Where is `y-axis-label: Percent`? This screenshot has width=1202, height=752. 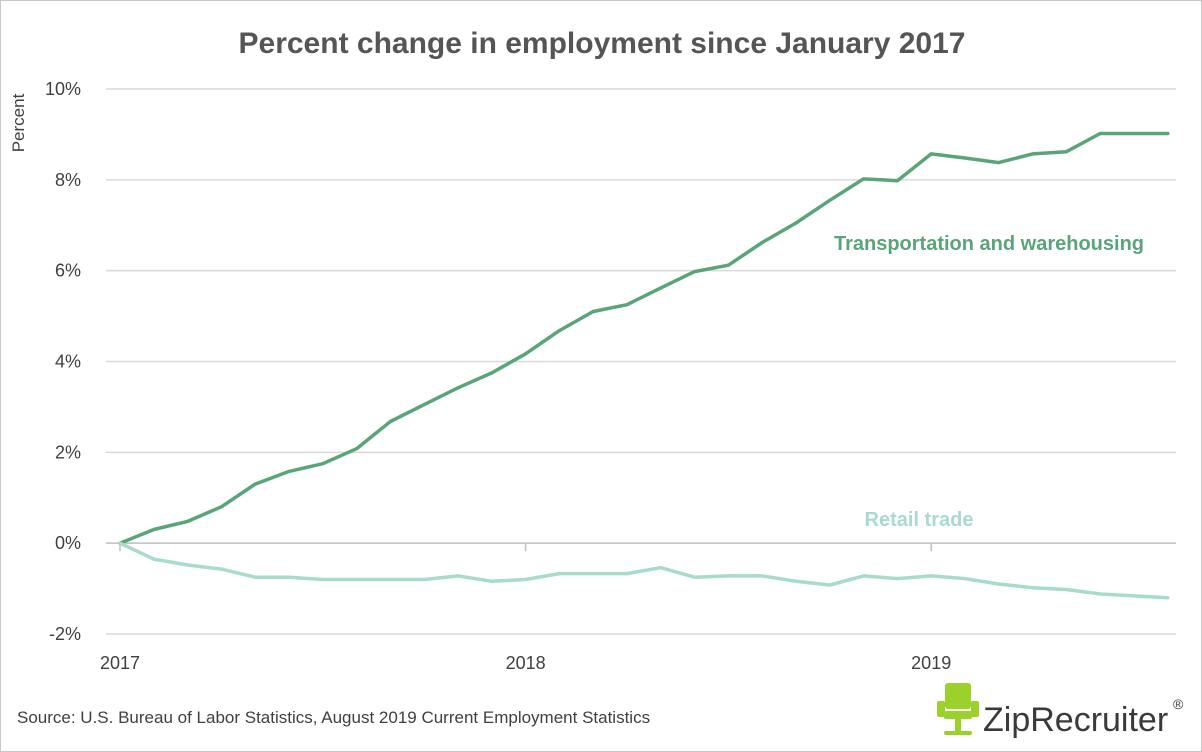 y-axis-label: Percent is located at coordinates (18, 122).